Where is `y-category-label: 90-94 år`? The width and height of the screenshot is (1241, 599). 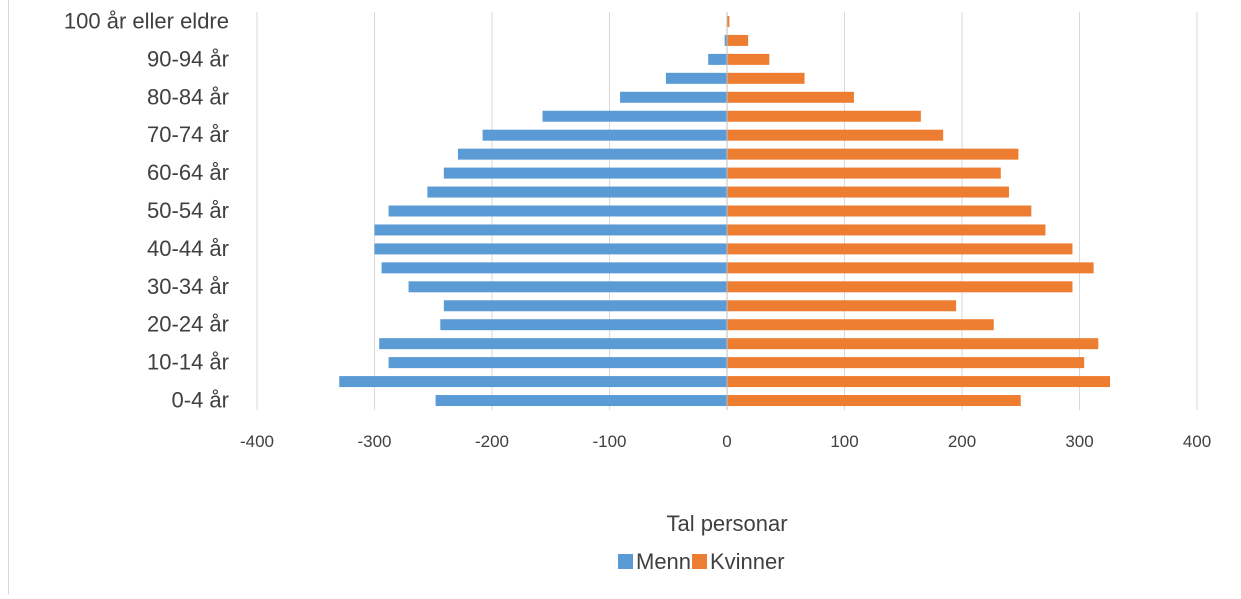 y-category-label: 90-94 år is located at coordinates (188, 58).